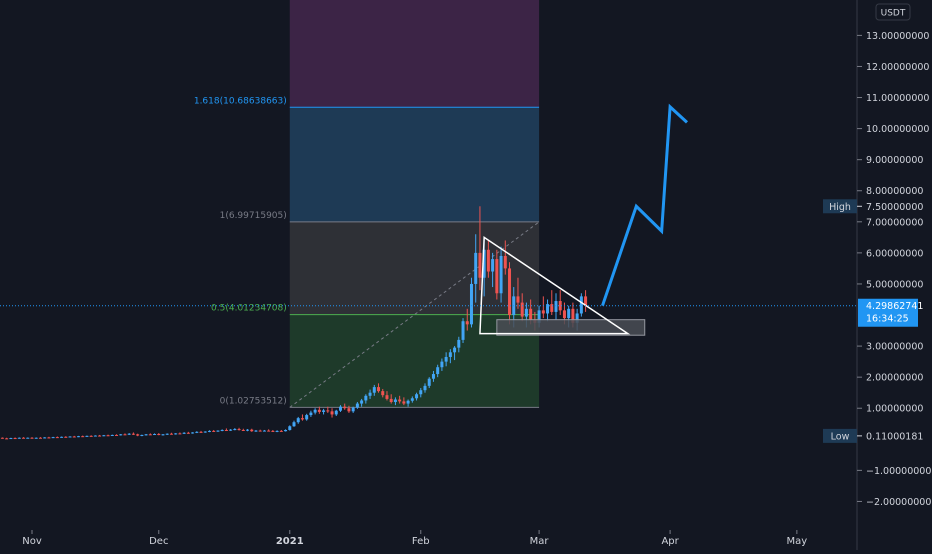 Image resolution: width=932 pixels, height=554 pixels. What do you see at coordinates (584, 219) in the screenshot?
I see `drawings` at bounding box center [584, 219].